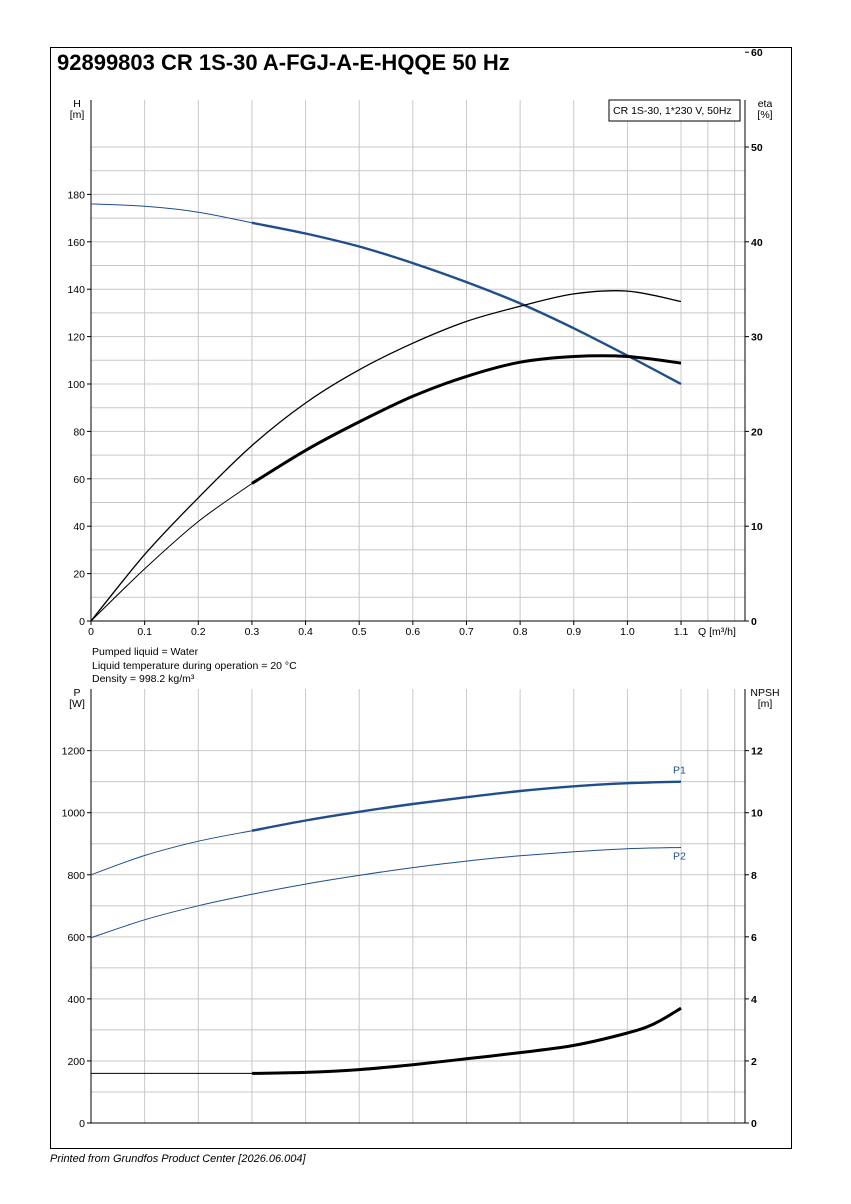  What do you see at coordinates (252, 632) in the screenshot?
I see `x-tick-label: 0.3` at bounding box center [252, 632].